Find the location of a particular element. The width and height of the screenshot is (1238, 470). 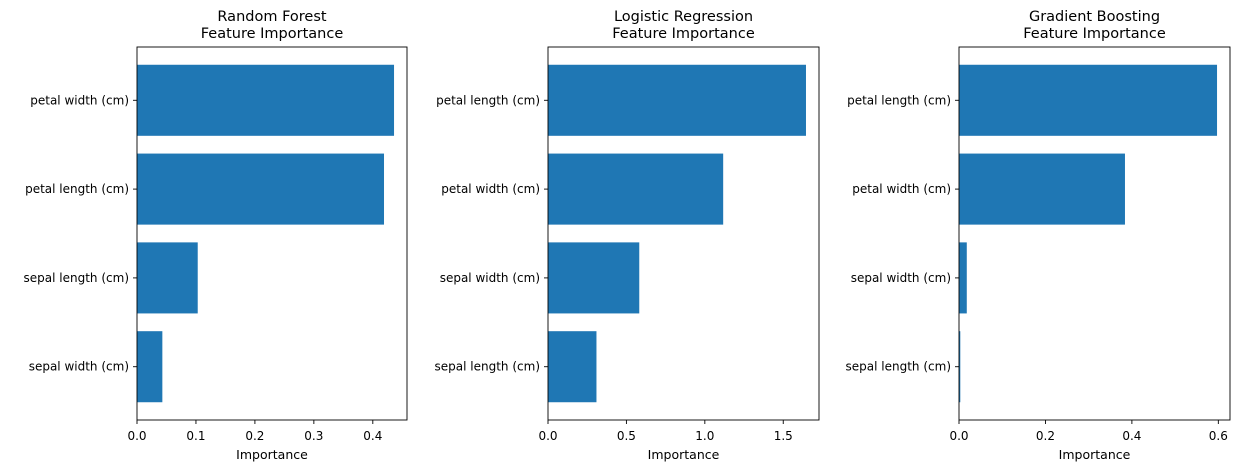

chart-title: Gradient Boosting Feature Importance is located at coordinates (1094, 25).